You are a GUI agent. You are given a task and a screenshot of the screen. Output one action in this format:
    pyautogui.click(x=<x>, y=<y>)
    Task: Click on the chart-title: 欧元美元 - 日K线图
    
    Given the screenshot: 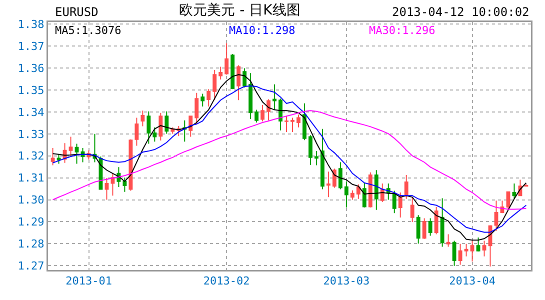 What is the action you would take?
    pyautogui.click(x=239, y=10)
    